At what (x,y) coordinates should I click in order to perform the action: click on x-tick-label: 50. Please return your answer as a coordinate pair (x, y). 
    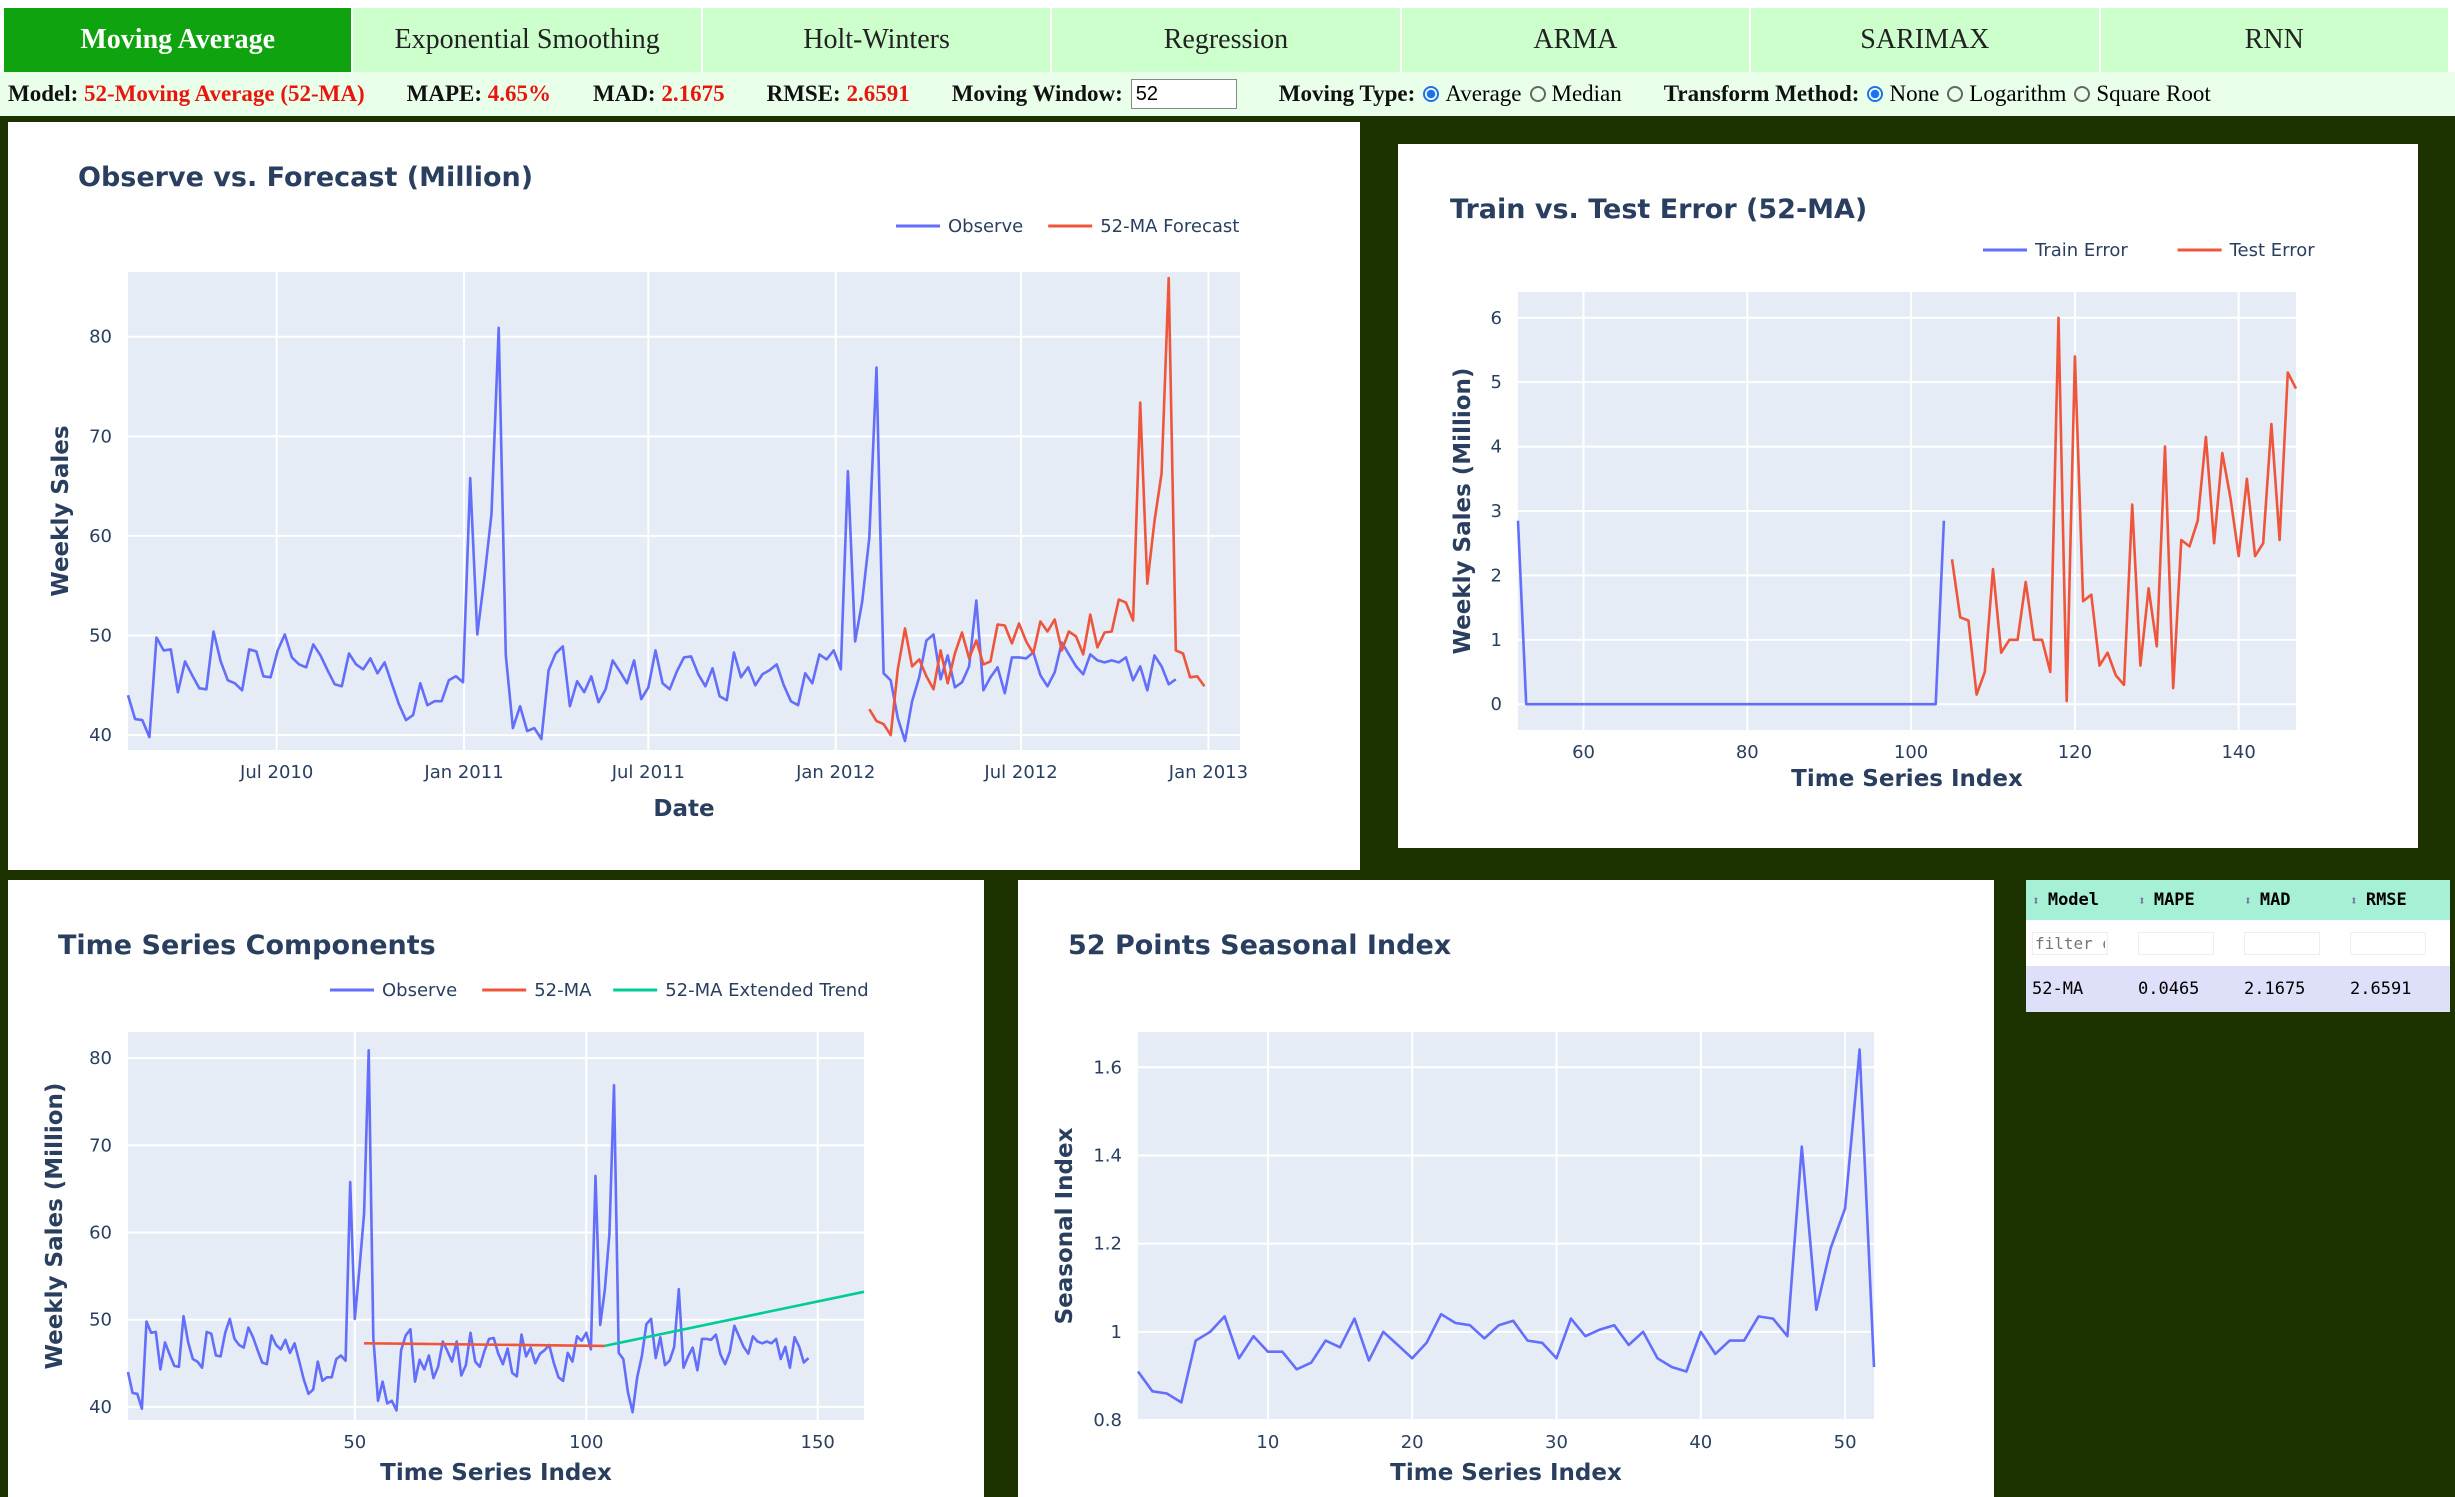
    Looking at the image, I should click on (354, 1442).